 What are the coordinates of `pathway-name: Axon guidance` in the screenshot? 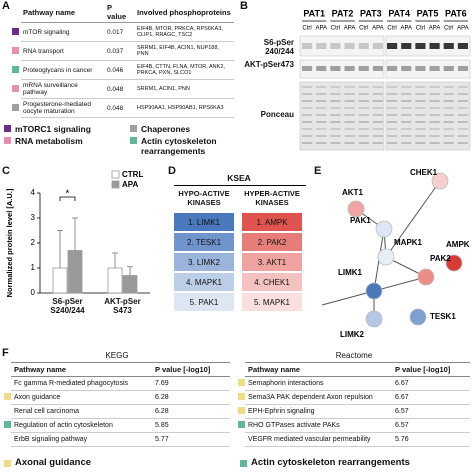 It's located at (81, 397).